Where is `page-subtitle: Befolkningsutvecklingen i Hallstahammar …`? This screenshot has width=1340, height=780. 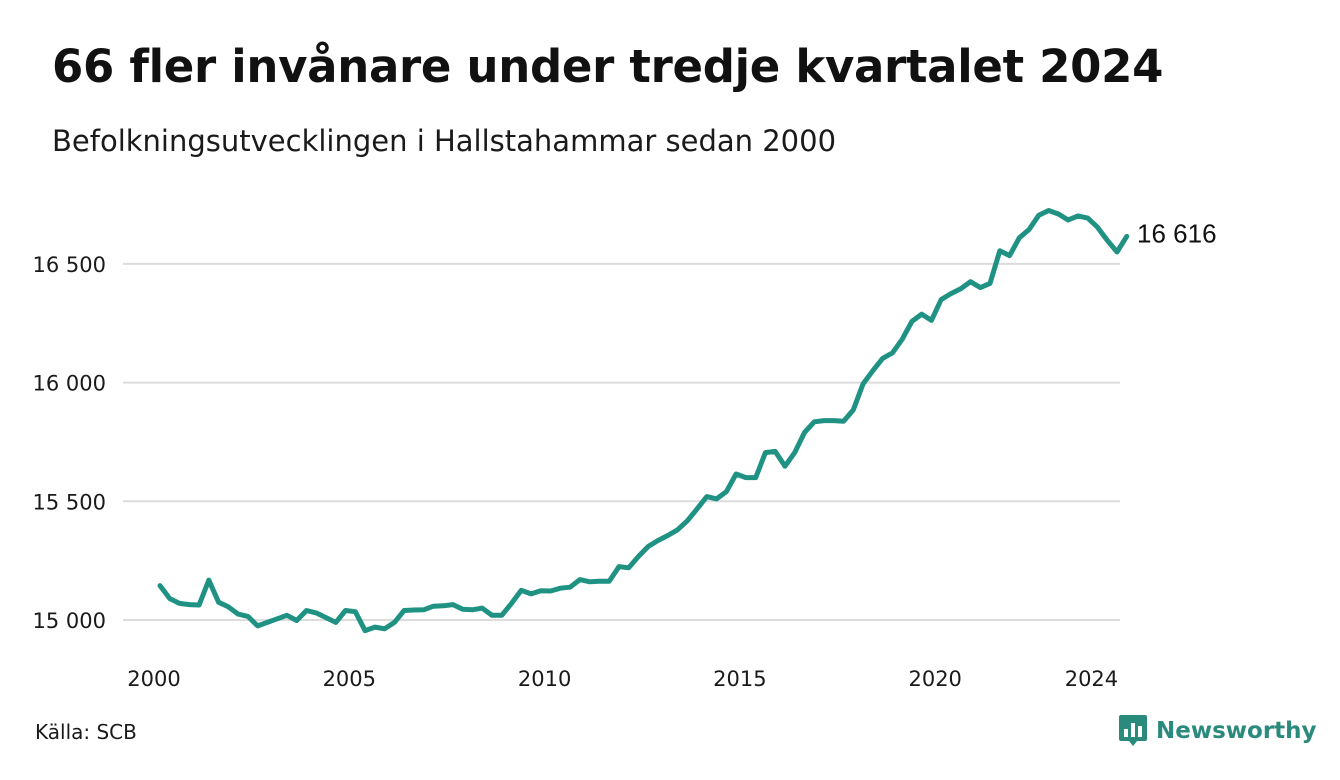 page-subtitle: Befolkningsutvecklingen i Hallstahammar … is located at coordinates (444, 141).